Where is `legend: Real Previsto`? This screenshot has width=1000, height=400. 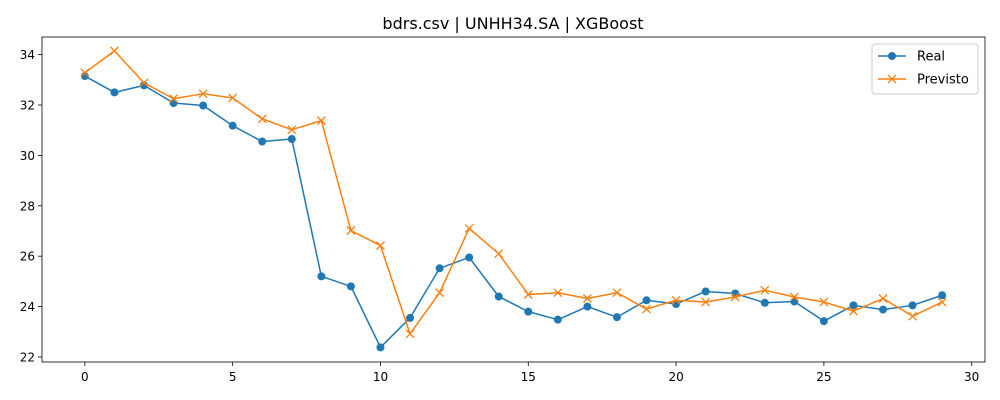 legend: Real Previsto is located at coordinates (925, 69).